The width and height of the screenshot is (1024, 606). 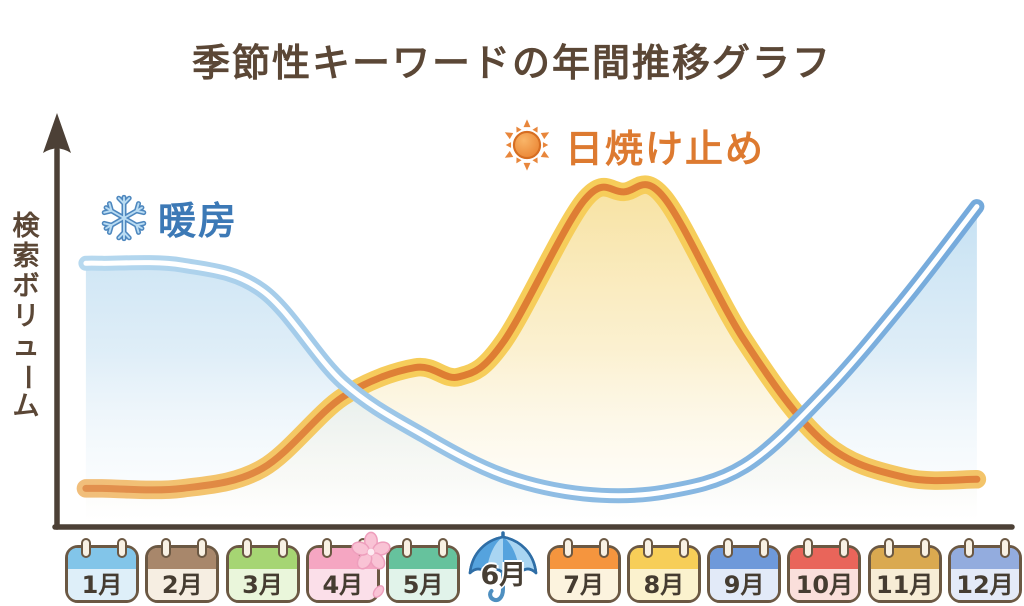 I want to click on chart-title: 季節性キーワードの年間推移グラフ, so click(x=511, y=63).